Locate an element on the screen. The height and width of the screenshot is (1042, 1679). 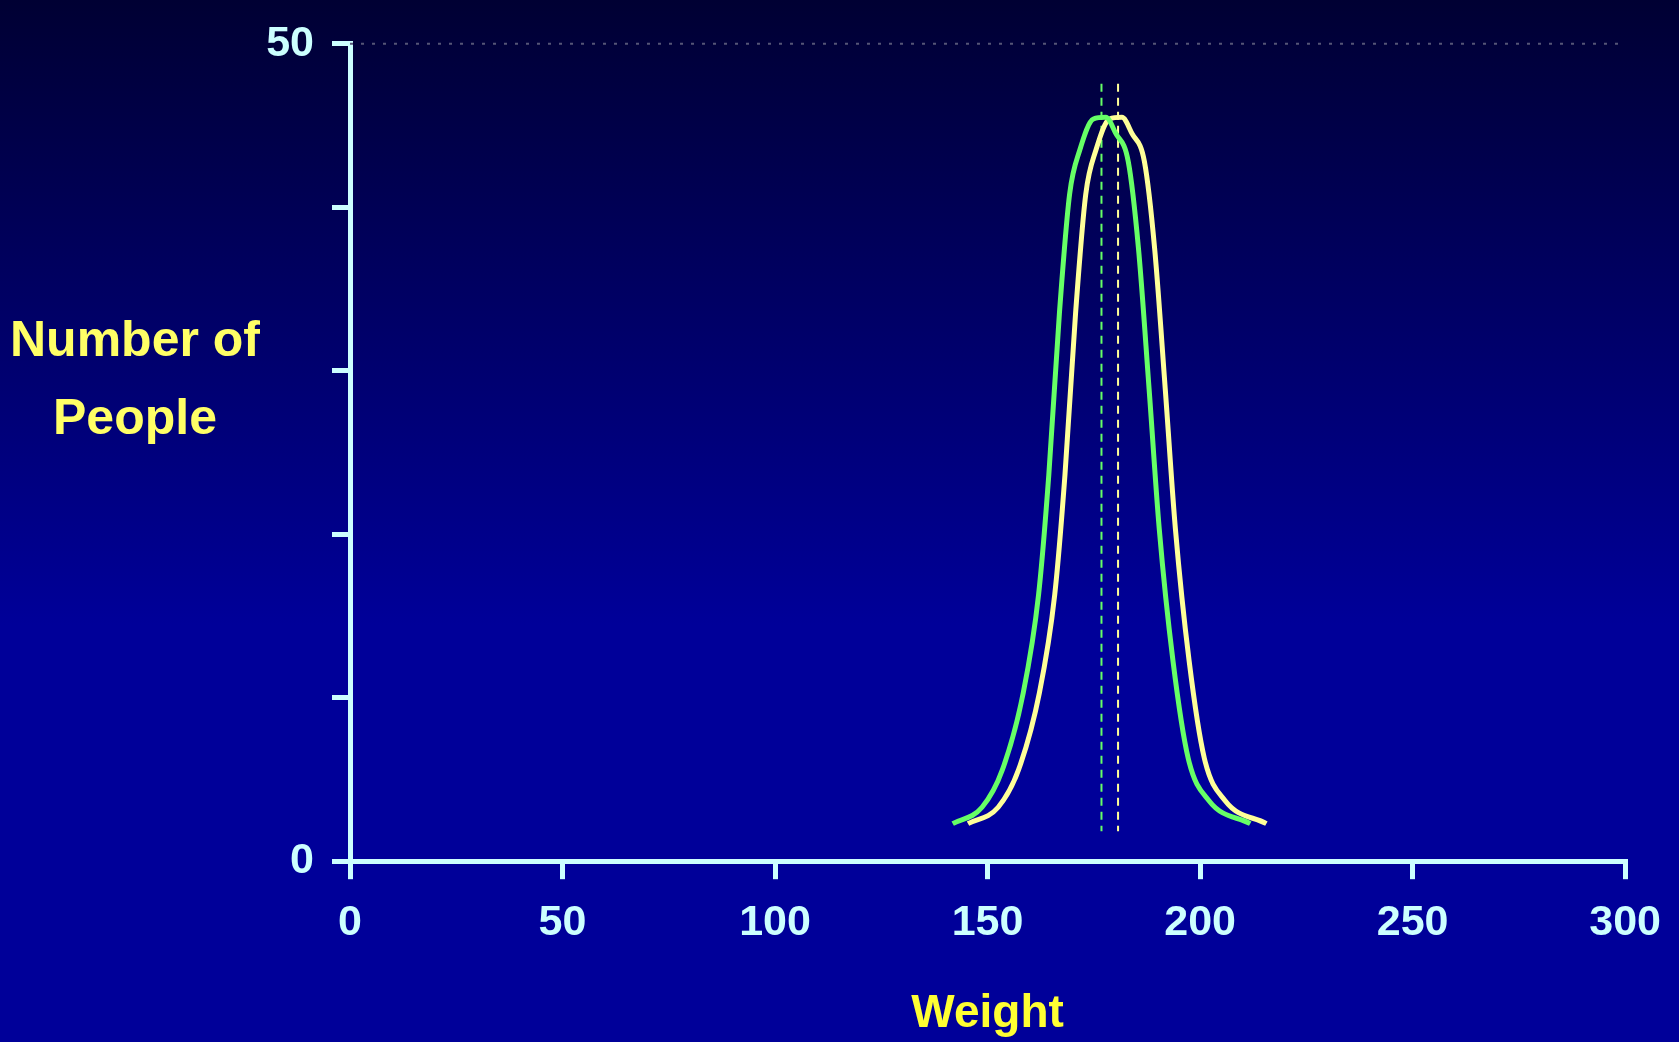
x-tick-label: 0 is located at coordinates (350, 919).